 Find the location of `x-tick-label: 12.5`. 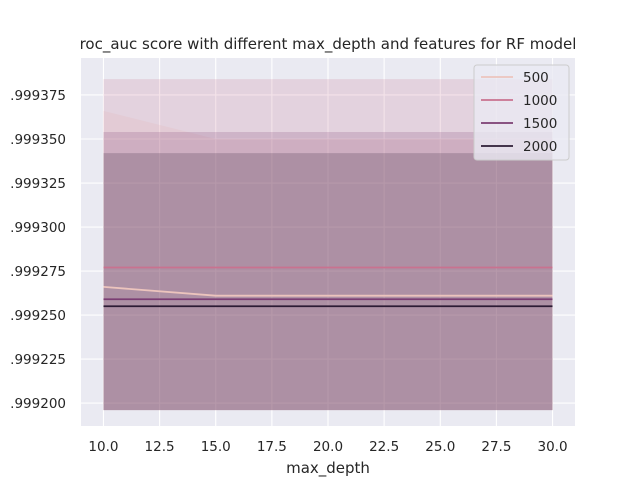

x-tick-label: 12.5 is located at coordinates (160, 447).